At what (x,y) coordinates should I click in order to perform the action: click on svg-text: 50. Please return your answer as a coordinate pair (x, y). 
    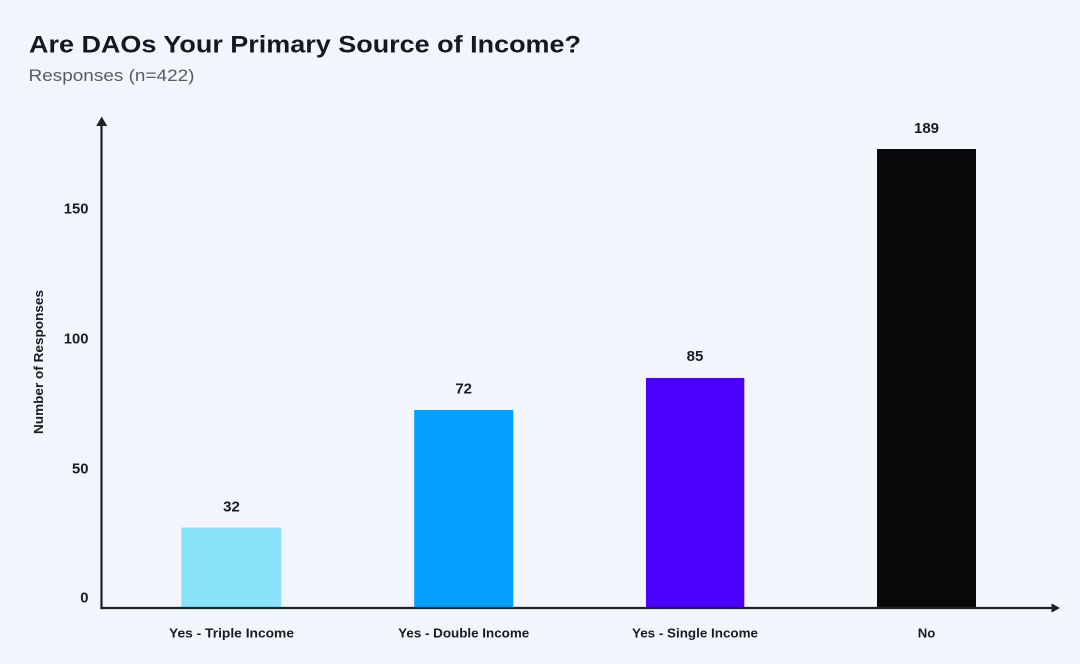
    Looking at the image, I should click on (80, 470).